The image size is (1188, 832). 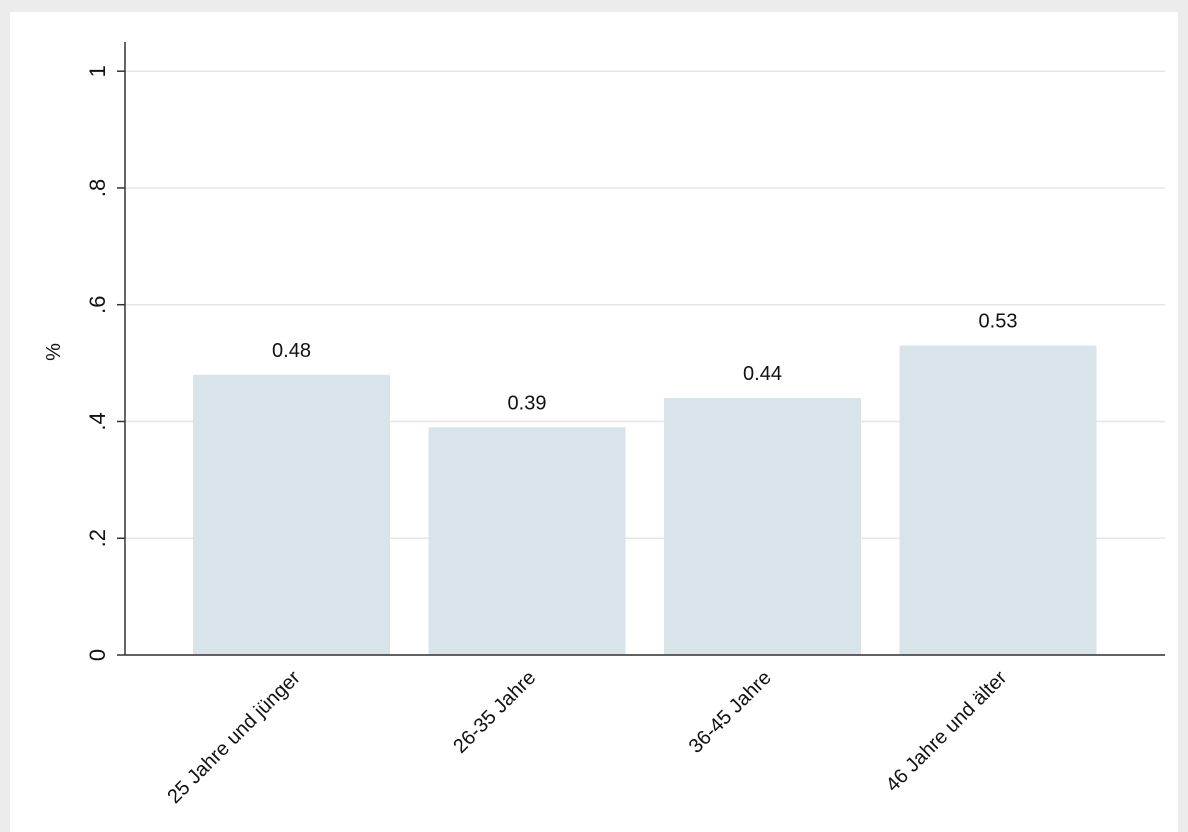 What do you see at coordinates (291, 351) in the screenshot?
I see `value-label: 0.48` at bounding box center [291, 351].